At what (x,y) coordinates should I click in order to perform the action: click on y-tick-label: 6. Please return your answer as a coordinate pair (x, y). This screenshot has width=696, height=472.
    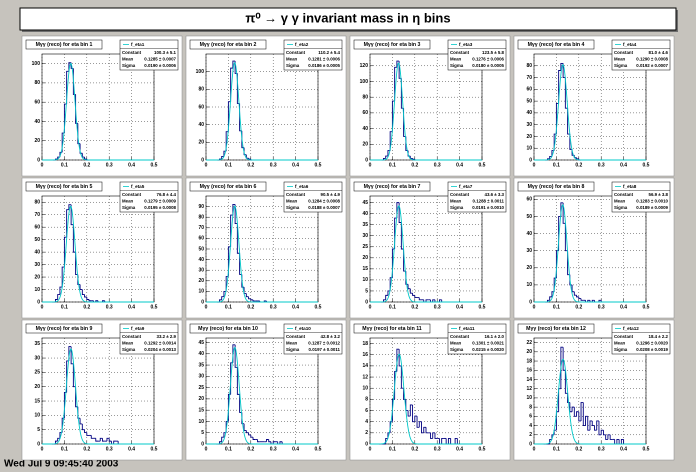
    Looking at the image, I should click on (366, 411).